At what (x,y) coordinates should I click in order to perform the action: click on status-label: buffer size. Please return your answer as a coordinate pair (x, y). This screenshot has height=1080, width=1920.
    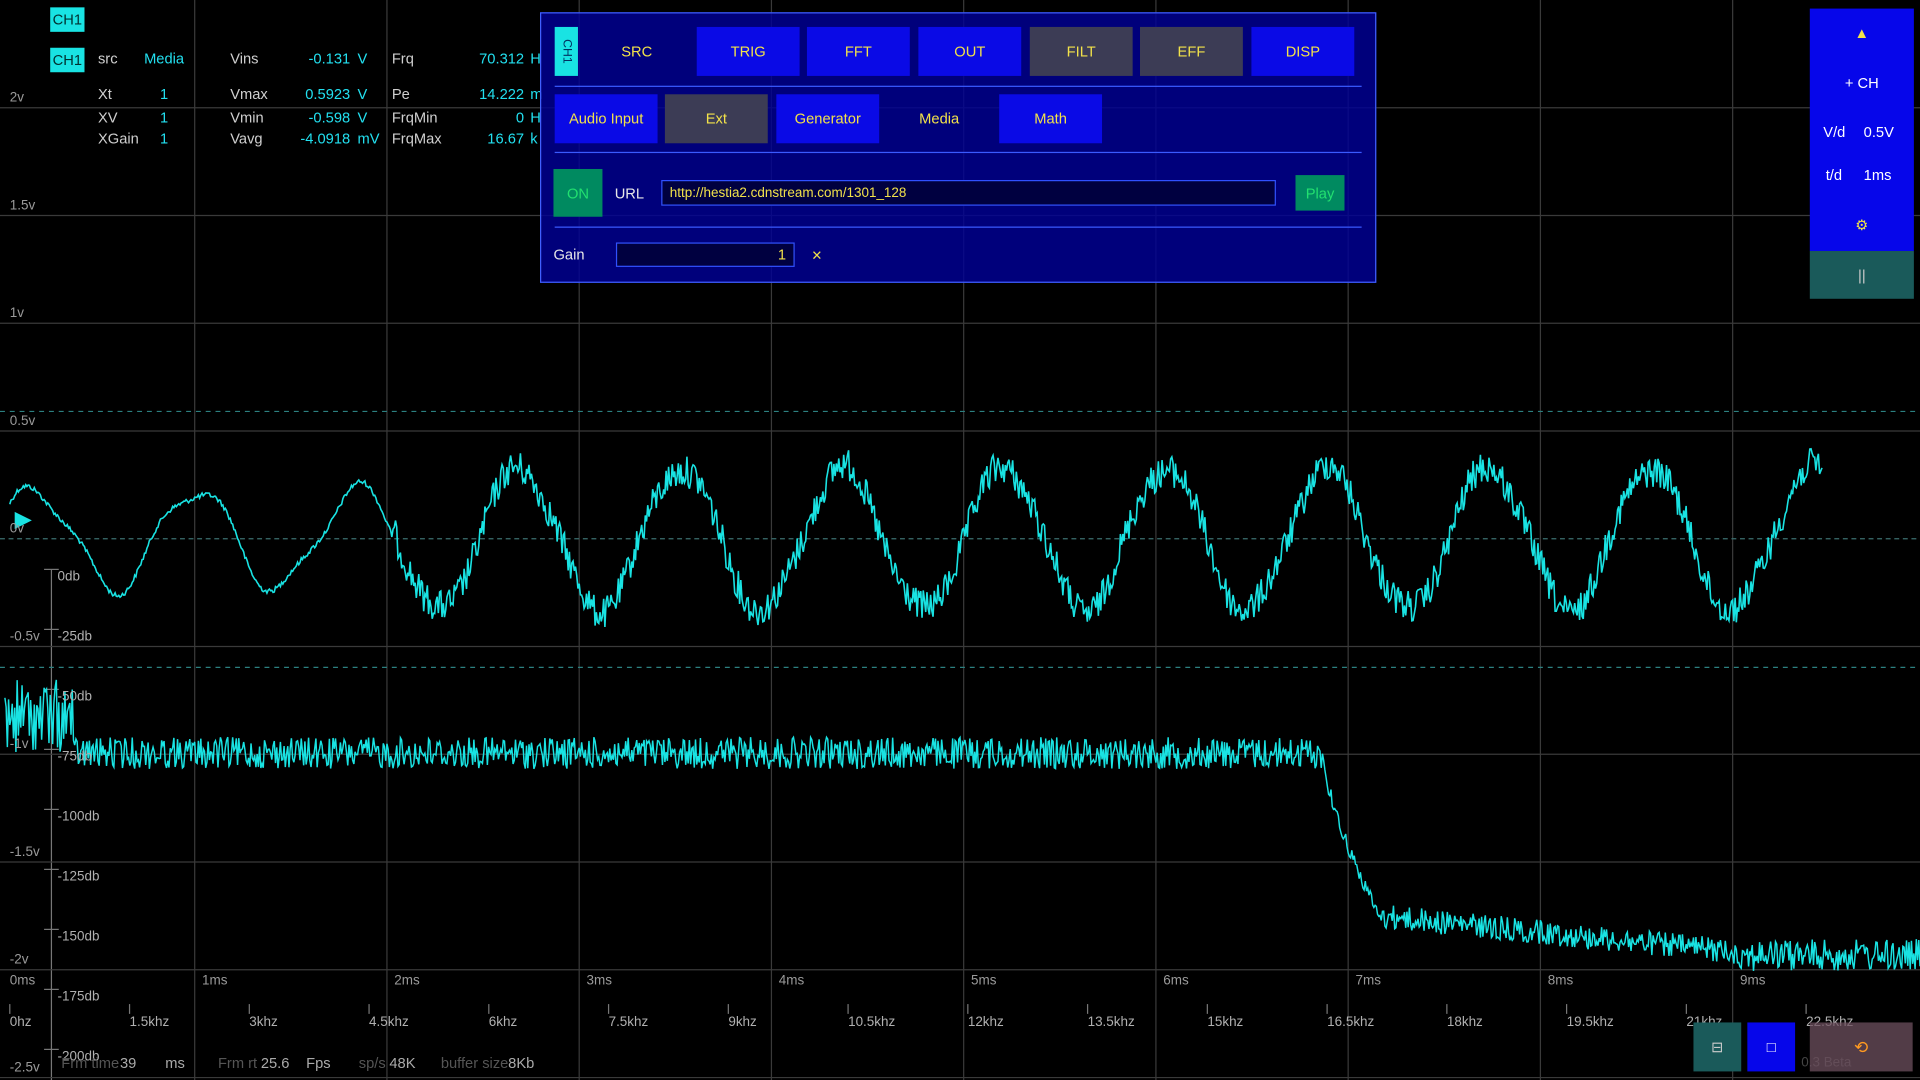
    Looking at the image, I should click on (474, 1063).